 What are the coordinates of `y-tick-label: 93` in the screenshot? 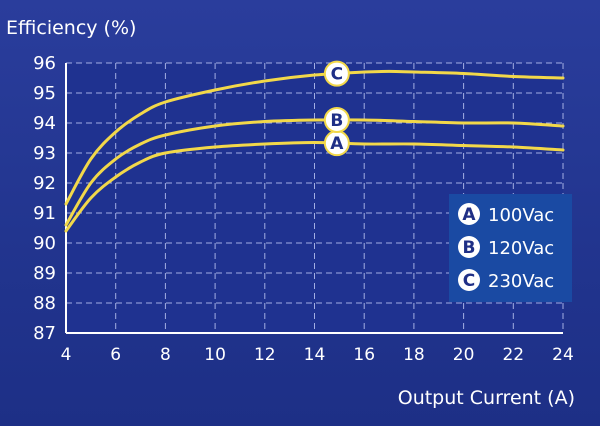 It's located at (44, 153).